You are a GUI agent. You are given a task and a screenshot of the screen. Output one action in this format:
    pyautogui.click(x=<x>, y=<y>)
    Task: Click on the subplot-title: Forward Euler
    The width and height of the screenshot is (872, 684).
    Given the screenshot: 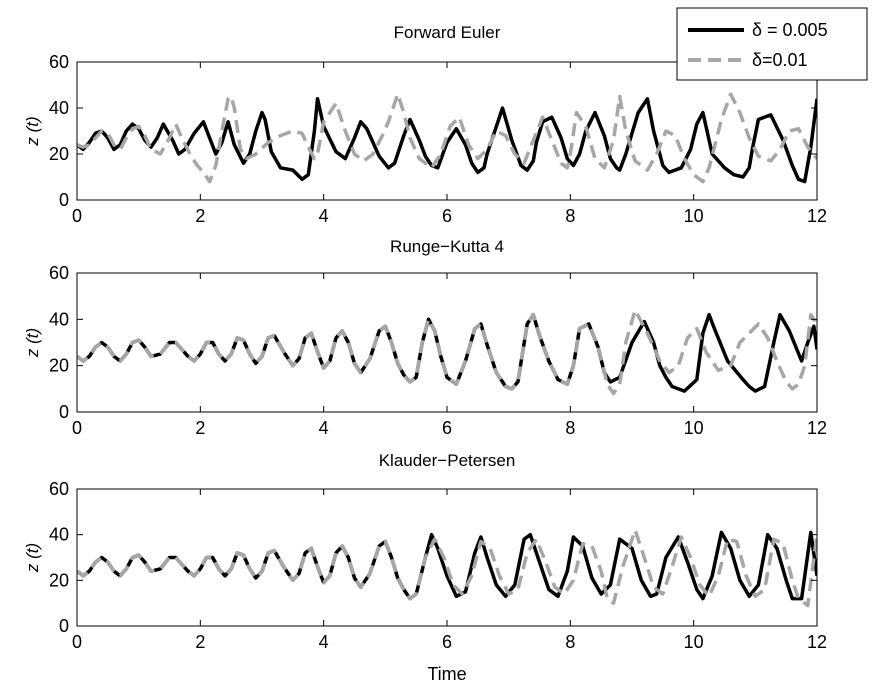 What is the action you would take?
    pyautogui.click(x=447, y=32)
    